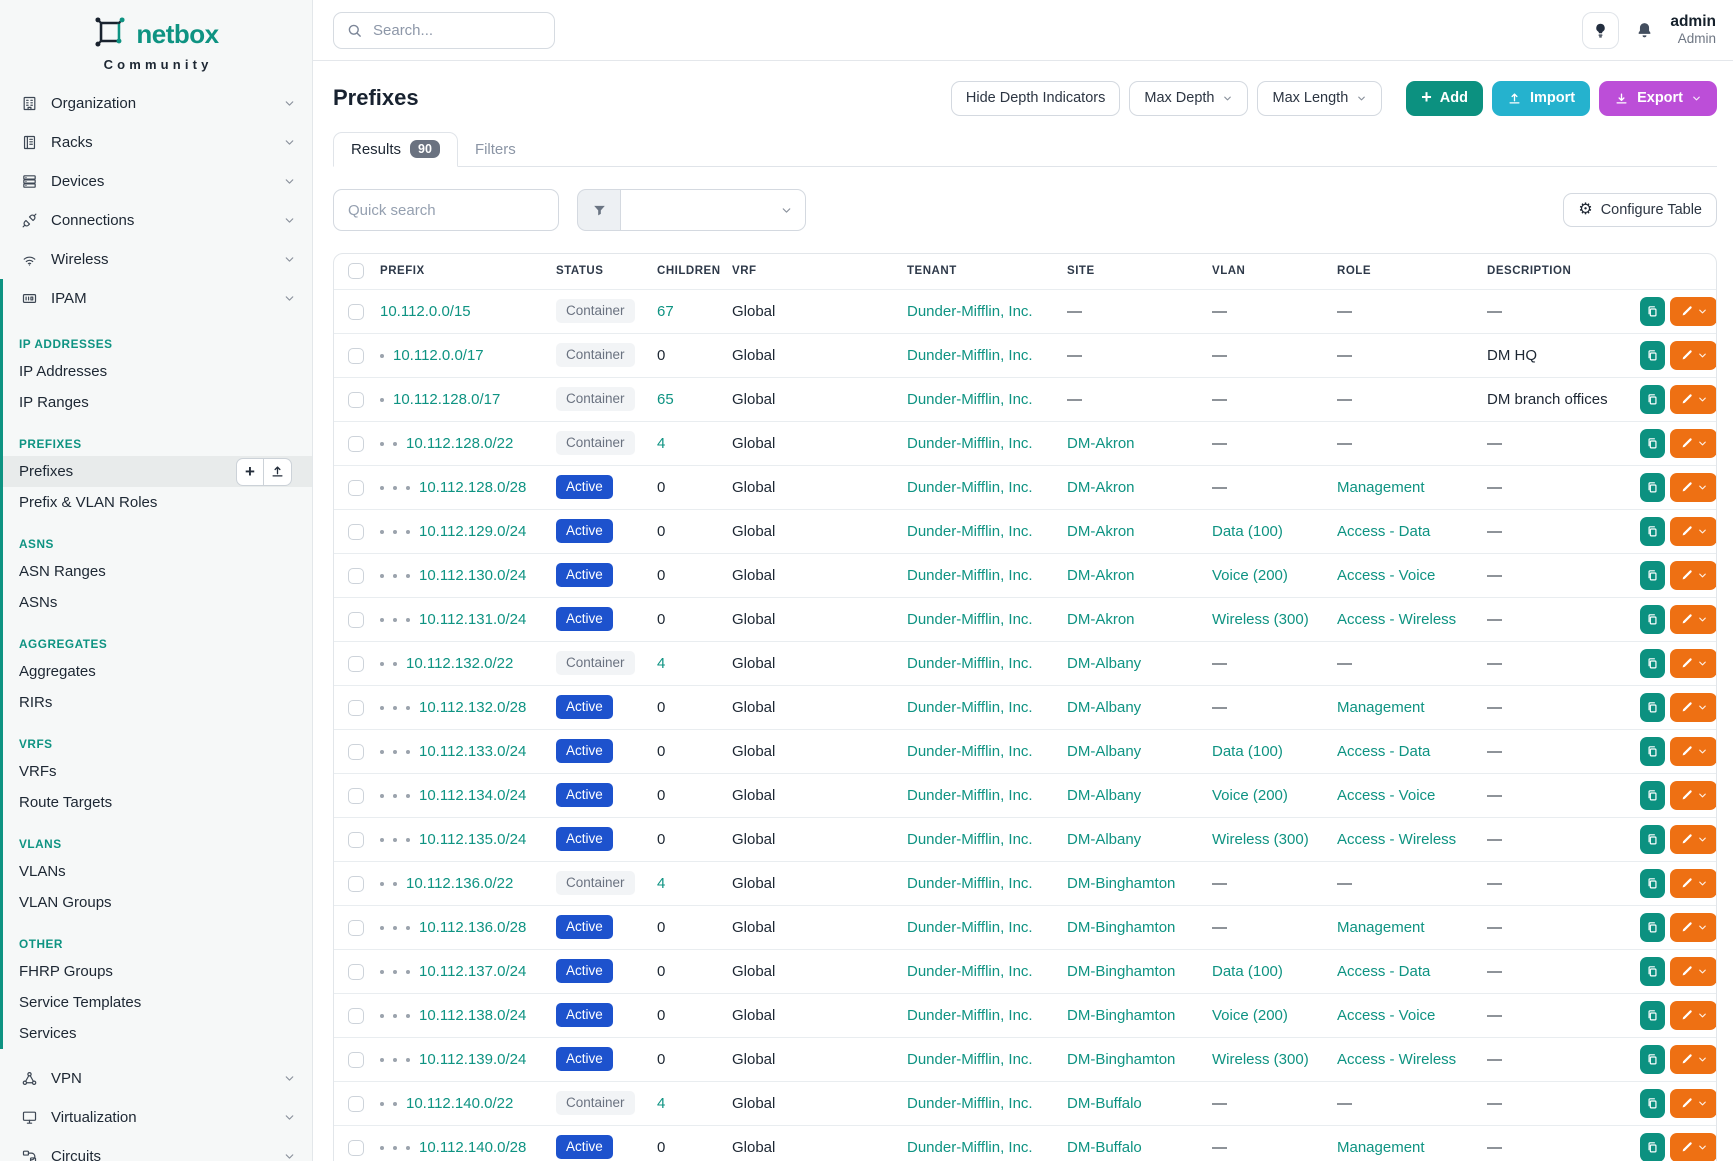 Image resolution: width=1733 pixels, height=1161 pixels. I want to click on add-button: + Add, so click(1444, 98).